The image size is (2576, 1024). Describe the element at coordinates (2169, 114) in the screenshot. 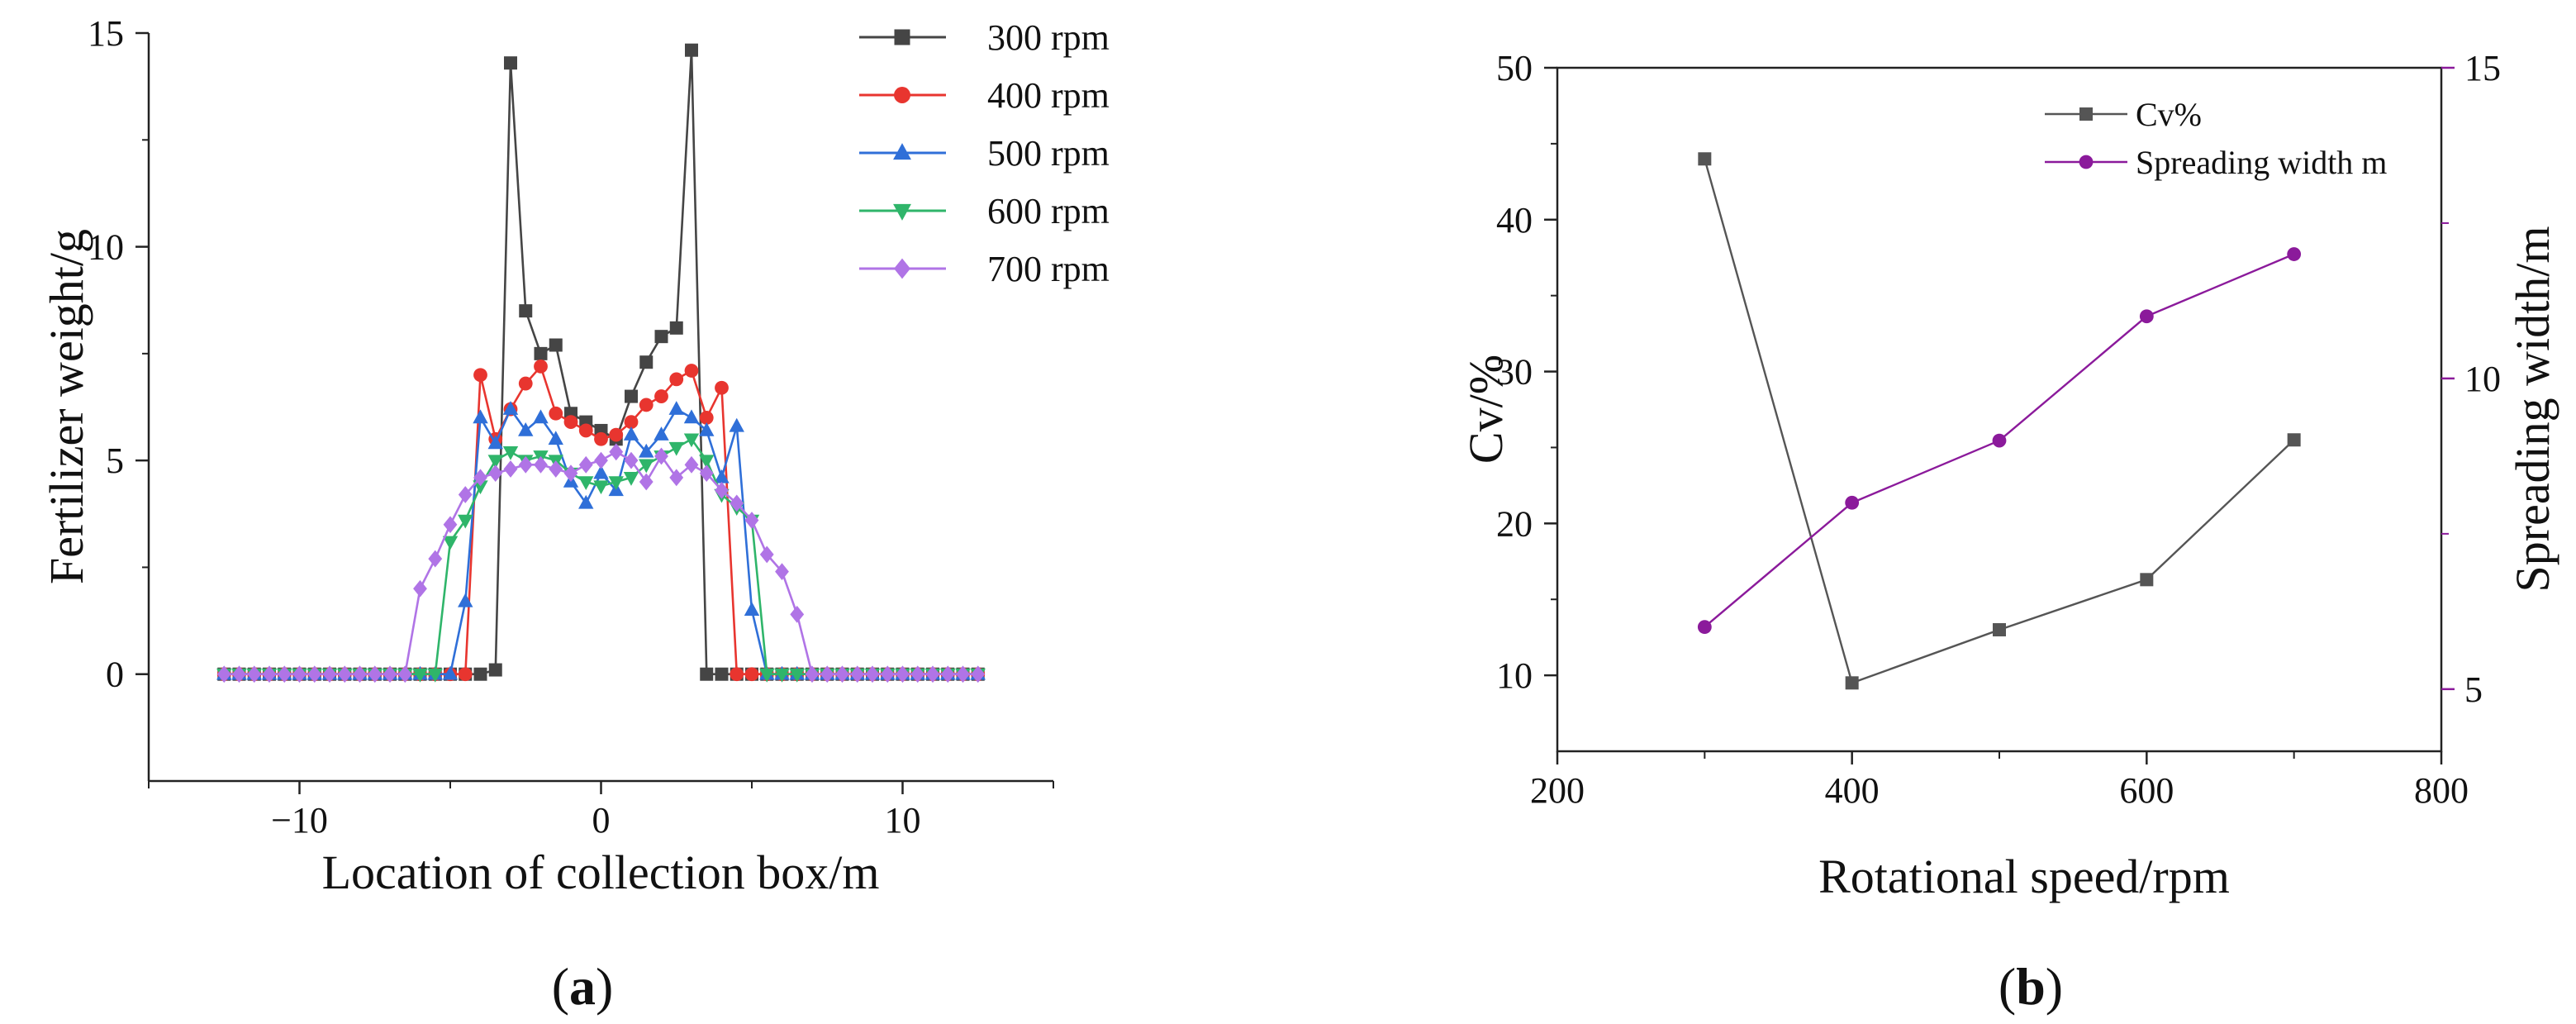

I see `b-legend-label: Cv%` at that location.